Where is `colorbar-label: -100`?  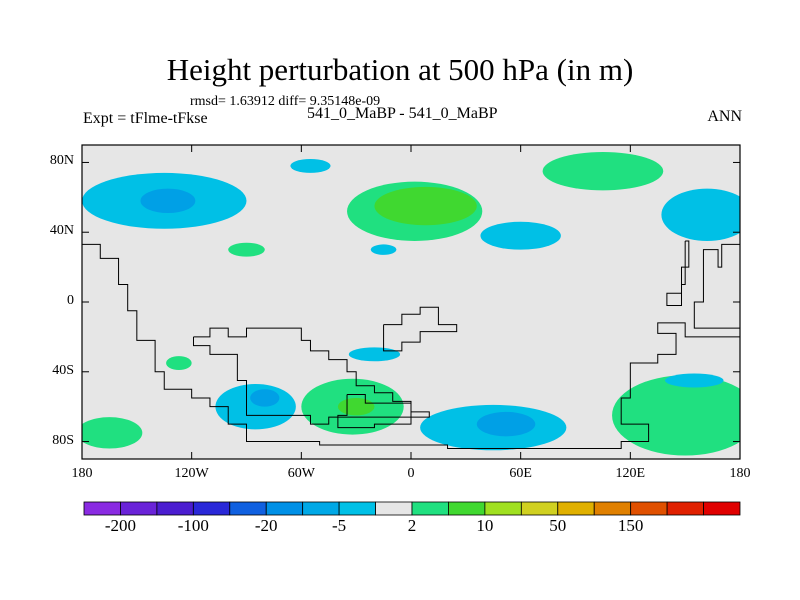
colorbar-label: -100 is located at coordinates (193, 525).